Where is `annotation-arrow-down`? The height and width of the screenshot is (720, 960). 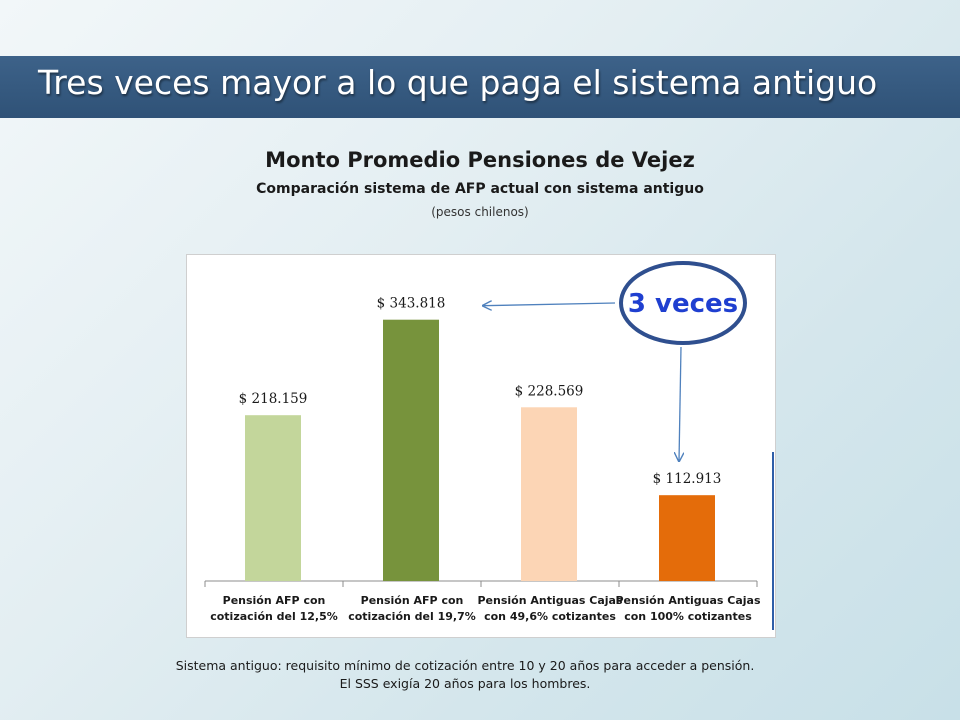 annotation-arrow-down is located at coordinates (680, 403).